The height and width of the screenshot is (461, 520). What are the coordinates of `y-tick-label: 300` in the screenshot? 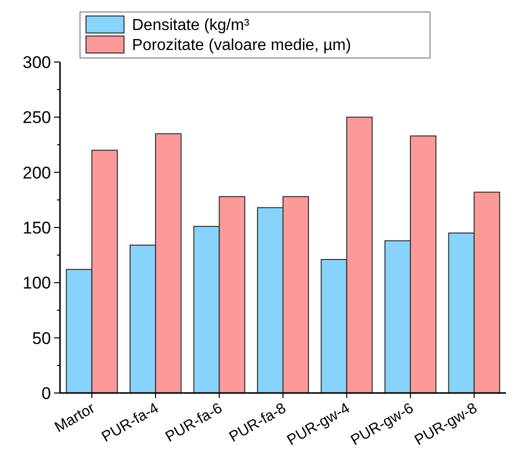 It's located at (36, 62).